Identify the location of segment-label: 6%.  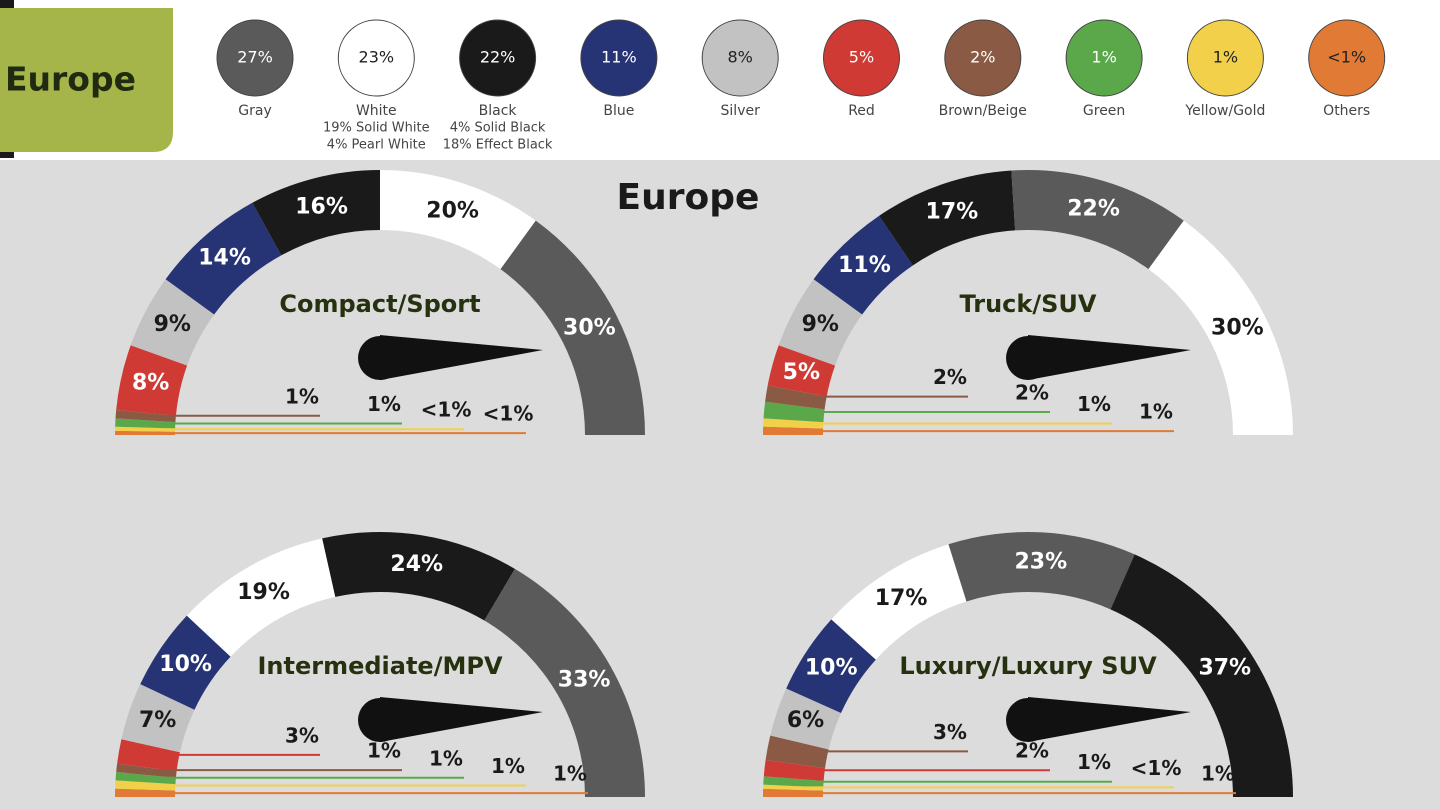
(805, 720).